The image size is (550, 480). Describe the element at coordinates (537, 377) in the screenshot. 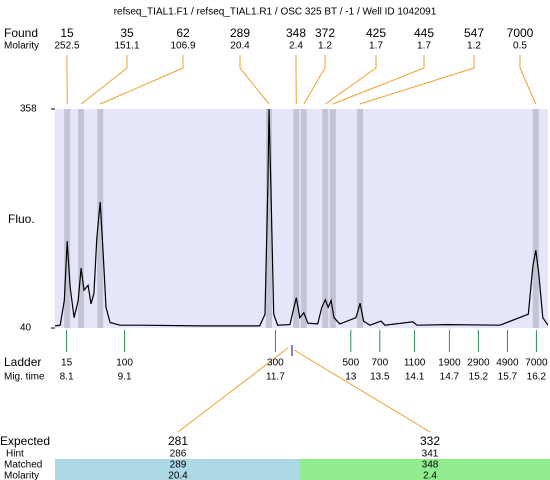

I see `ladder-time: 16.2` at that location.